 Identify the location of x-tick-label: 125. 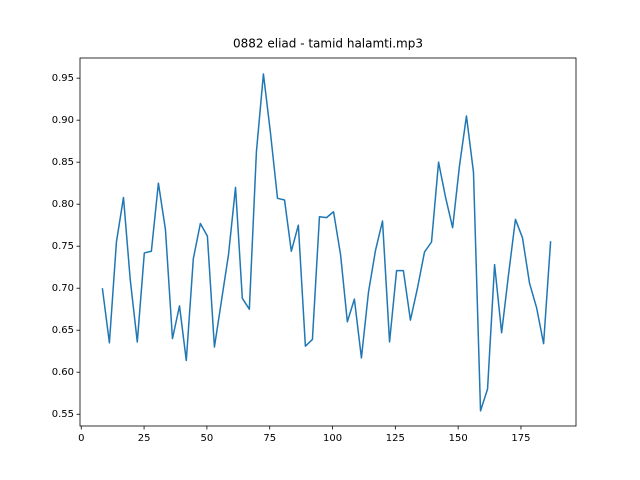
(395, 438).